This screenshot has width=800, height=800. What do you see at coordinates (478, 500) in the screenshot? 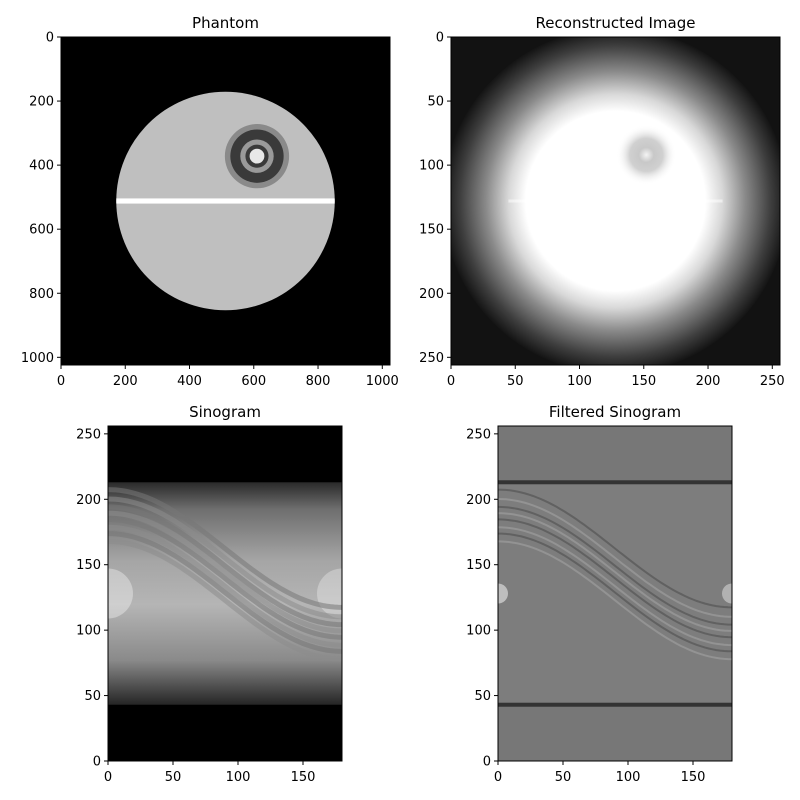
I see `filtered-ytick-label: 200` at bounding box center [478, 500].